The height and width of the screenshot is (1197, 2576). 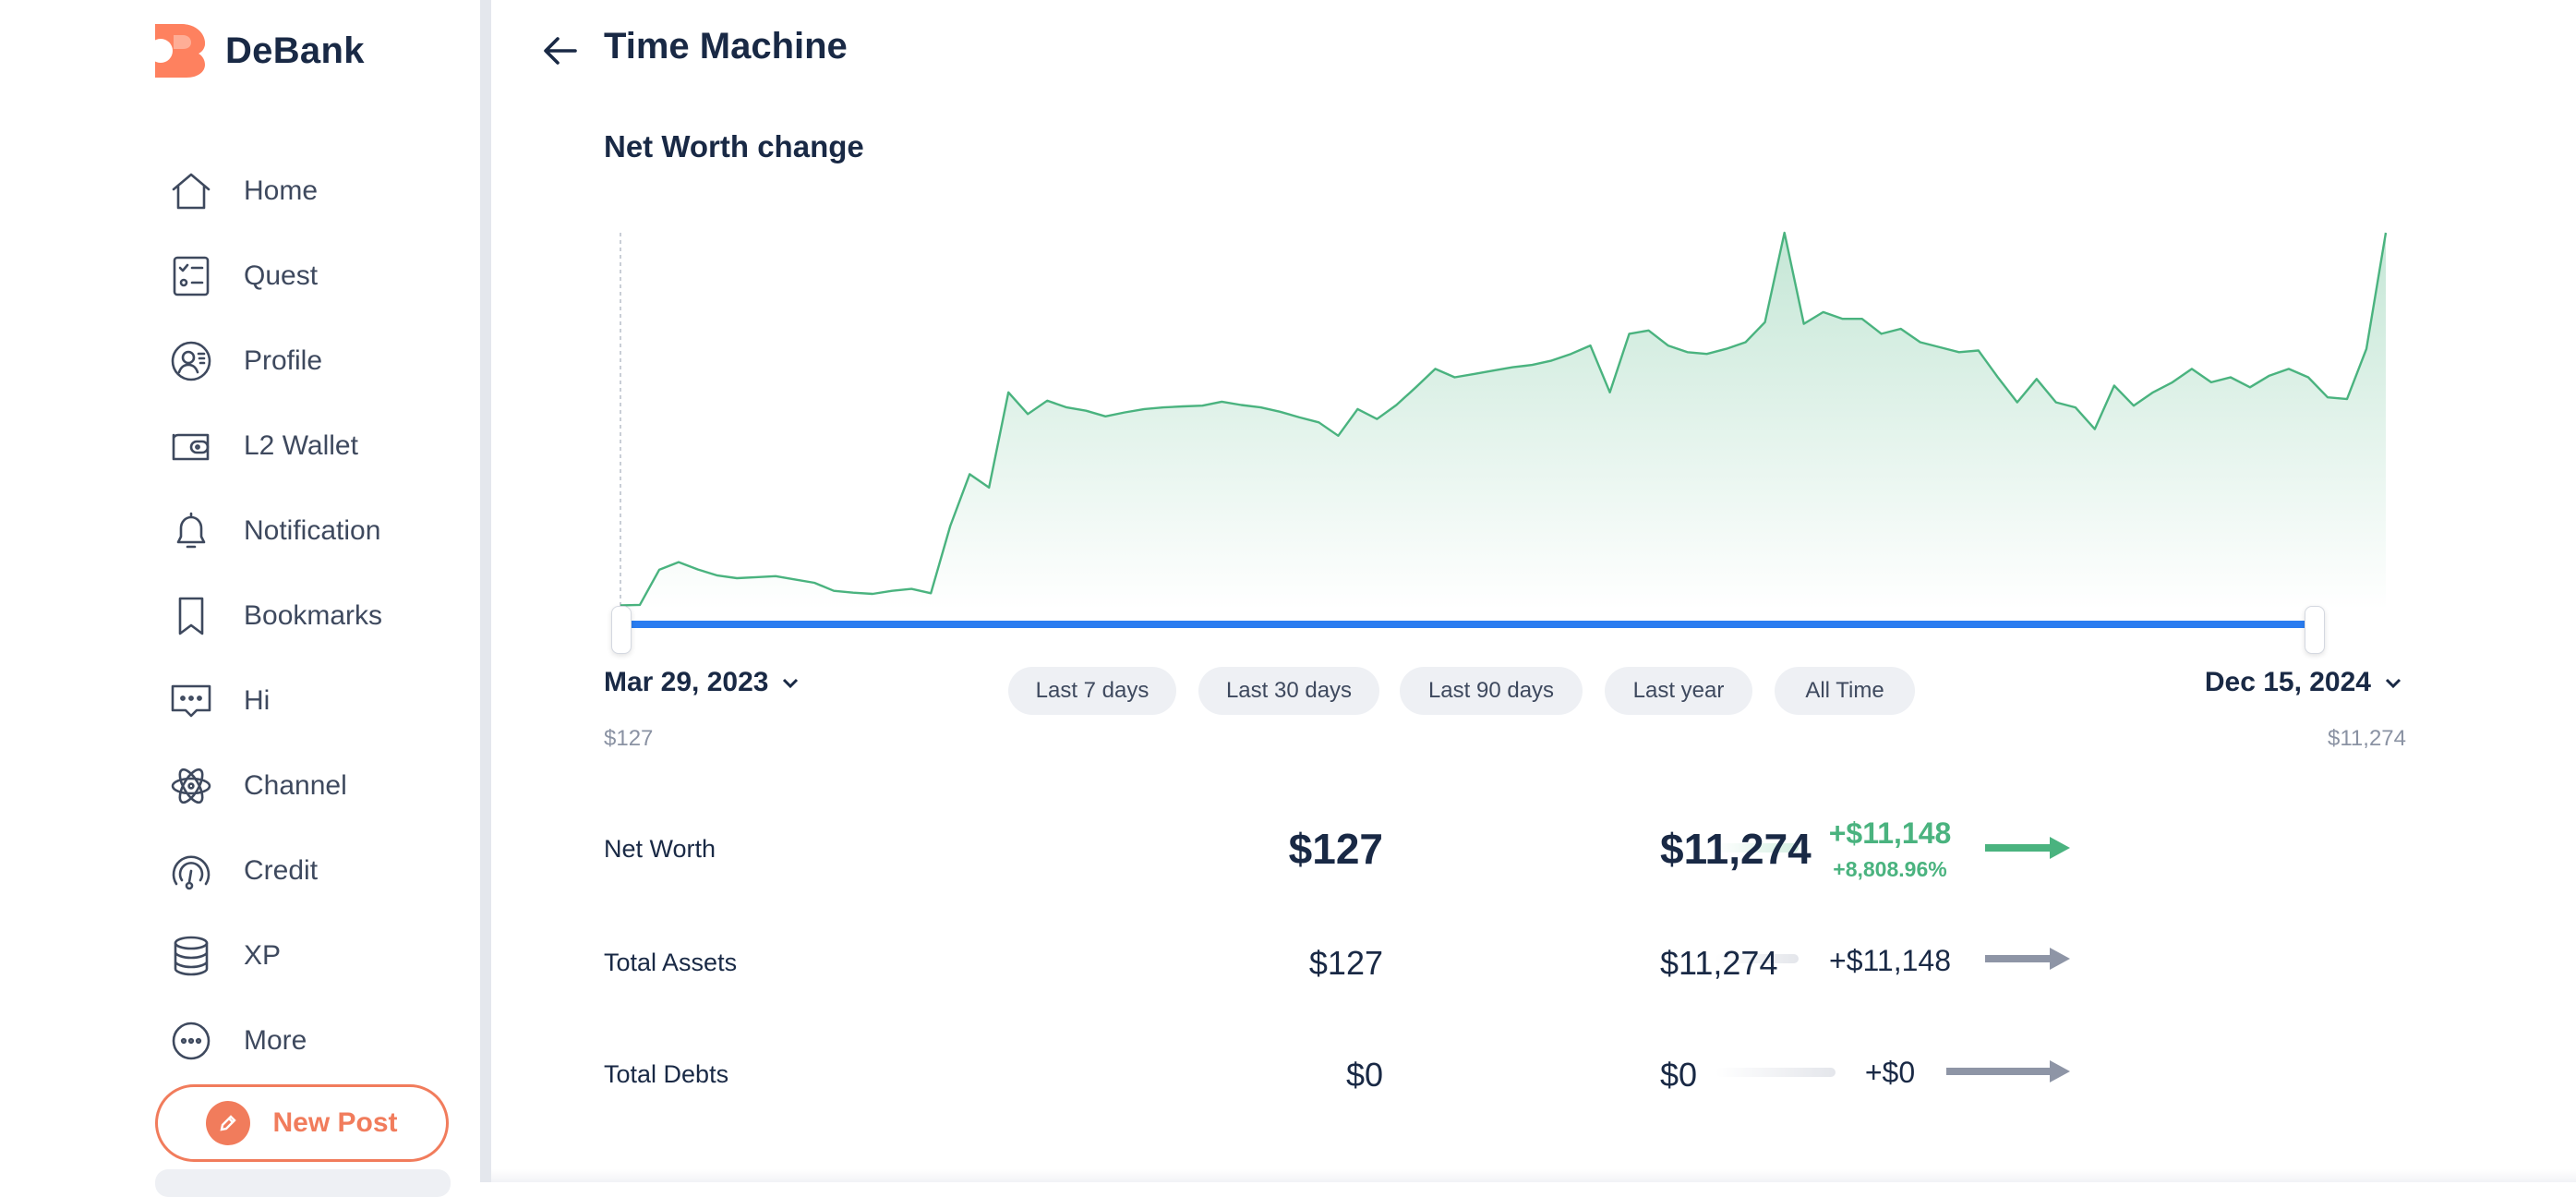 I want to click on net-worth-to: $11,274, so click(x=1736, y=849).